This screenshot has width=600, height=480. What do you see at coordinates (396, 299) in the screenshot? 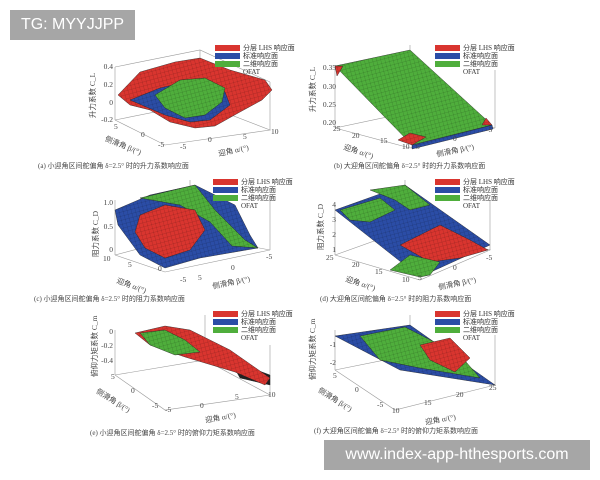
I see `panel-caption: (d) 大迎角区间舵偏角 δ=2.5° 时的阻力系数响应面` at bounding box center [396, 299].